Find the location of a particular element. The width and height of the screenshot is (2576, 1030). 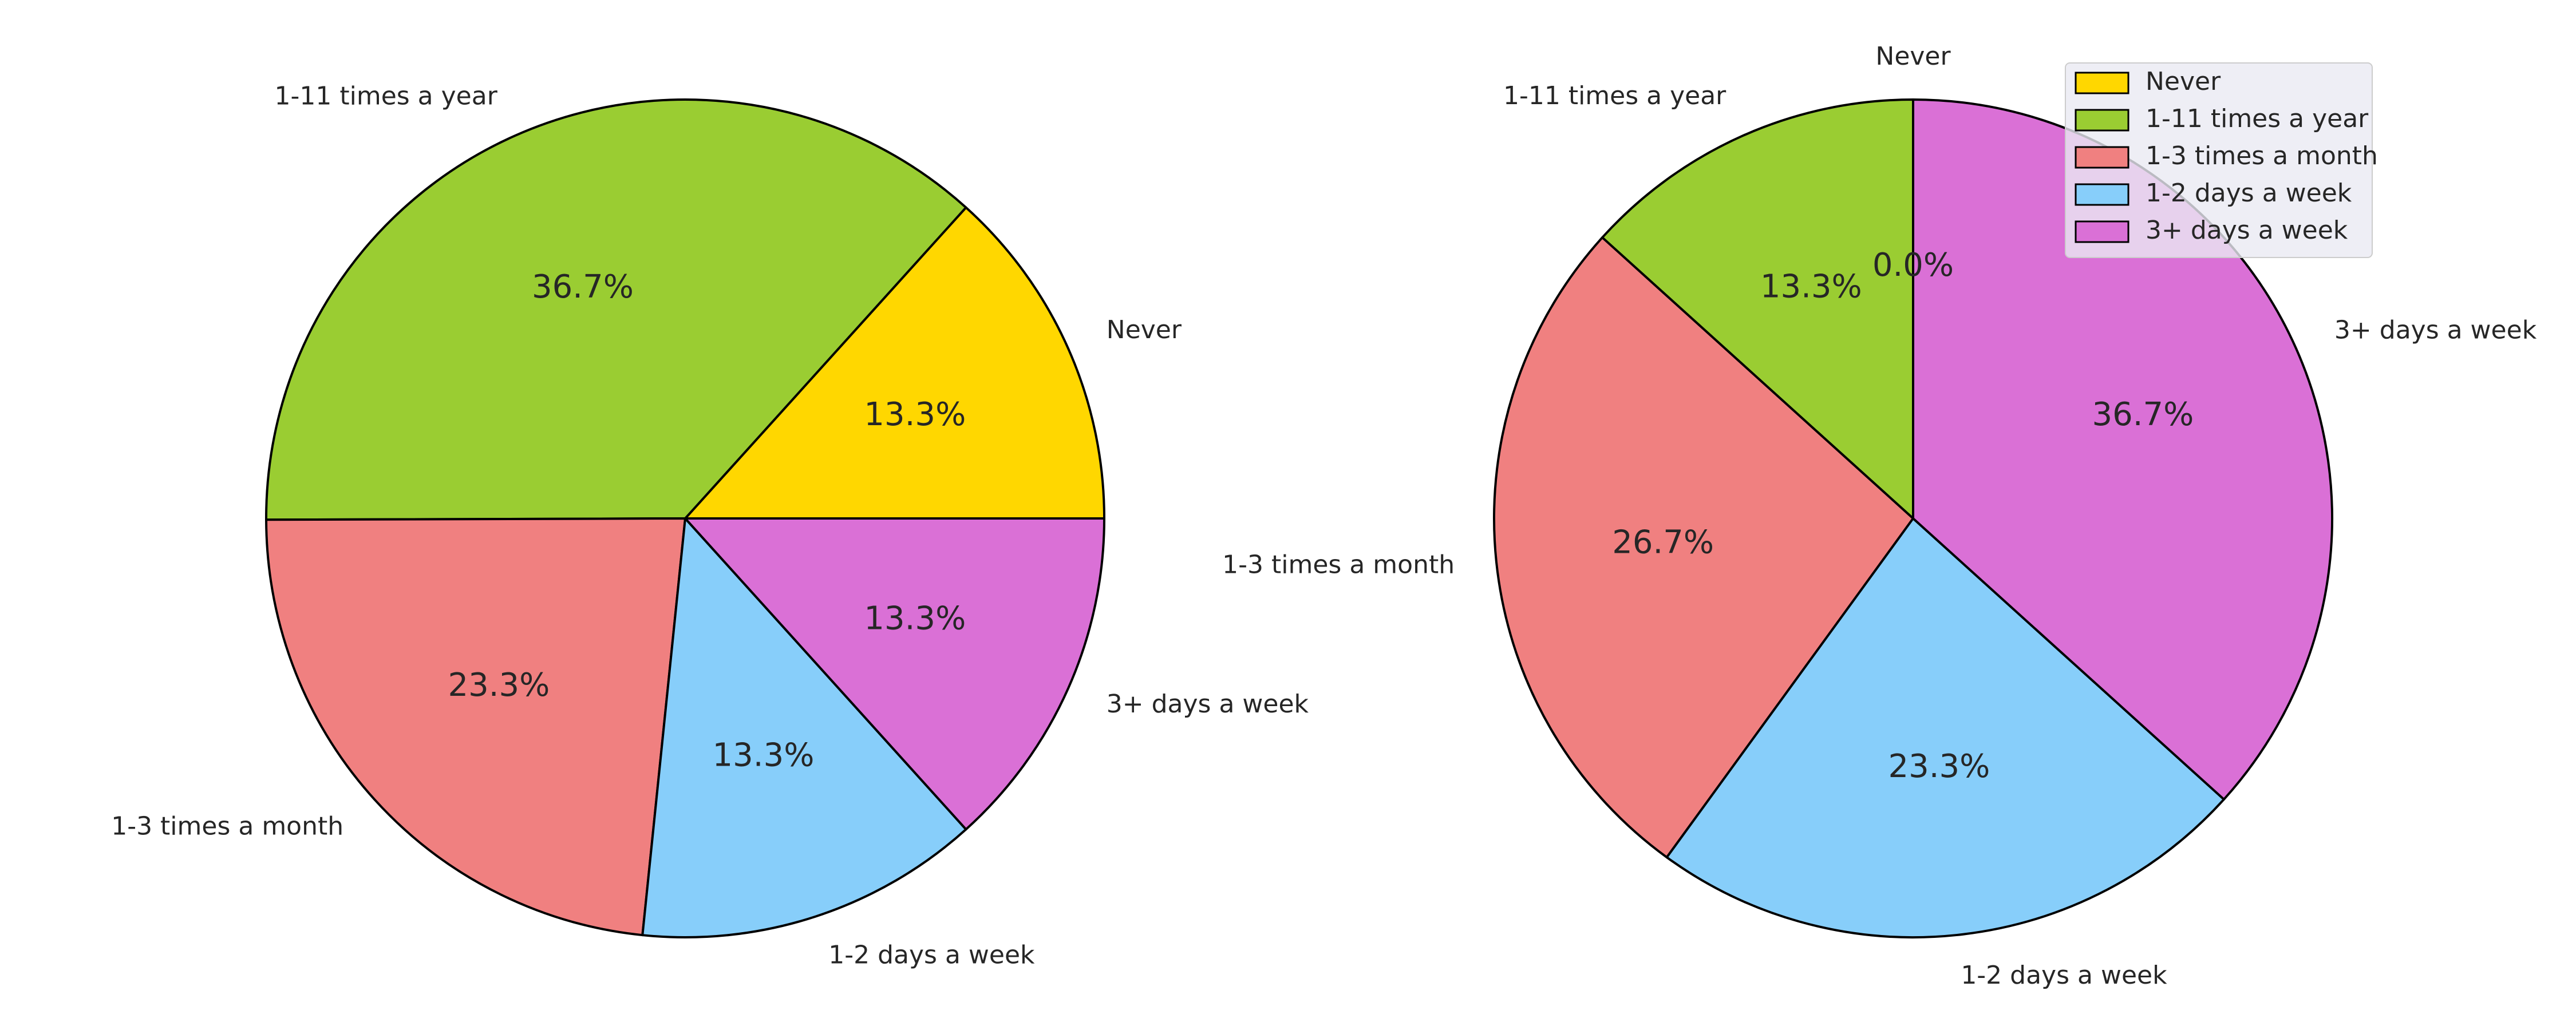

legend-label-3-days-a-week: 3+ days a week is located at coordinates (2247, 230).